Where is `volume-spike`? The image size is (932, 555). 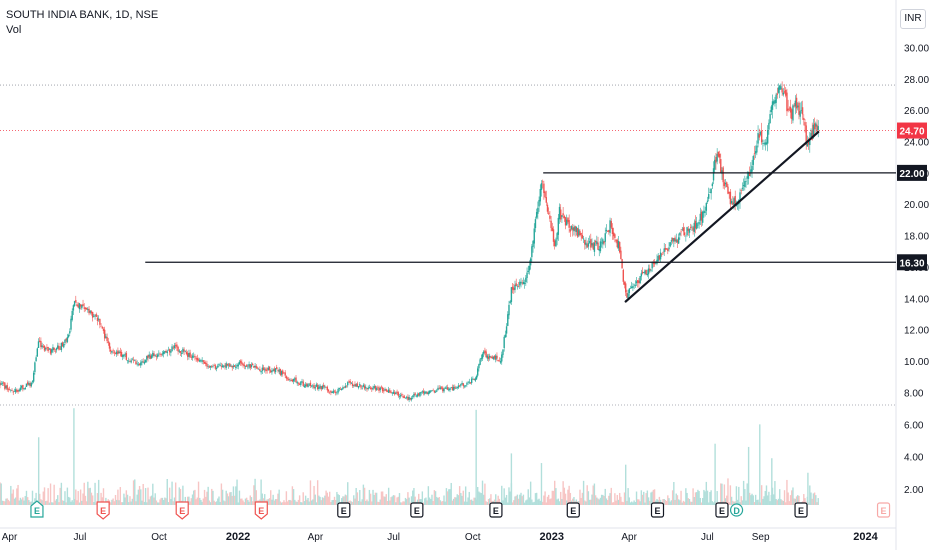
volume-spike is located at coordinates (626, 484).